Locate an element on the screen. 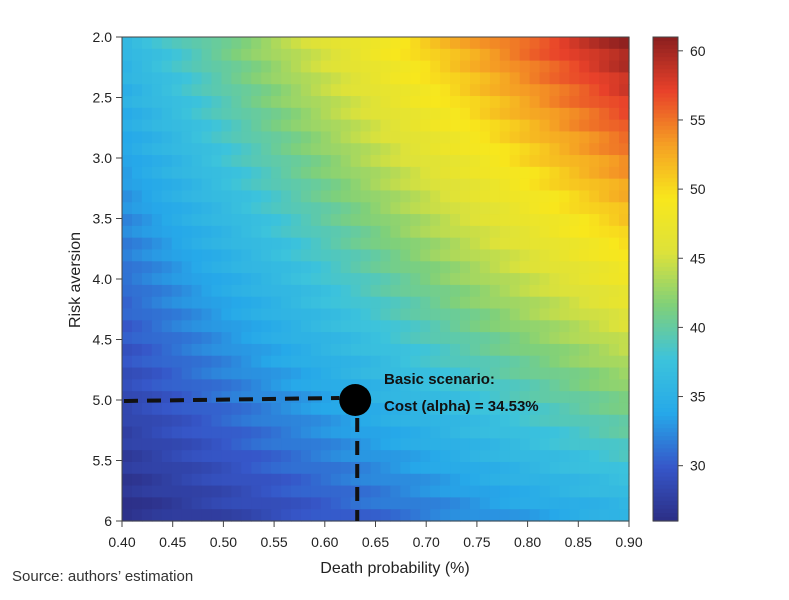  y-tick-label: 2.5 is located at coordinates (103, 98).